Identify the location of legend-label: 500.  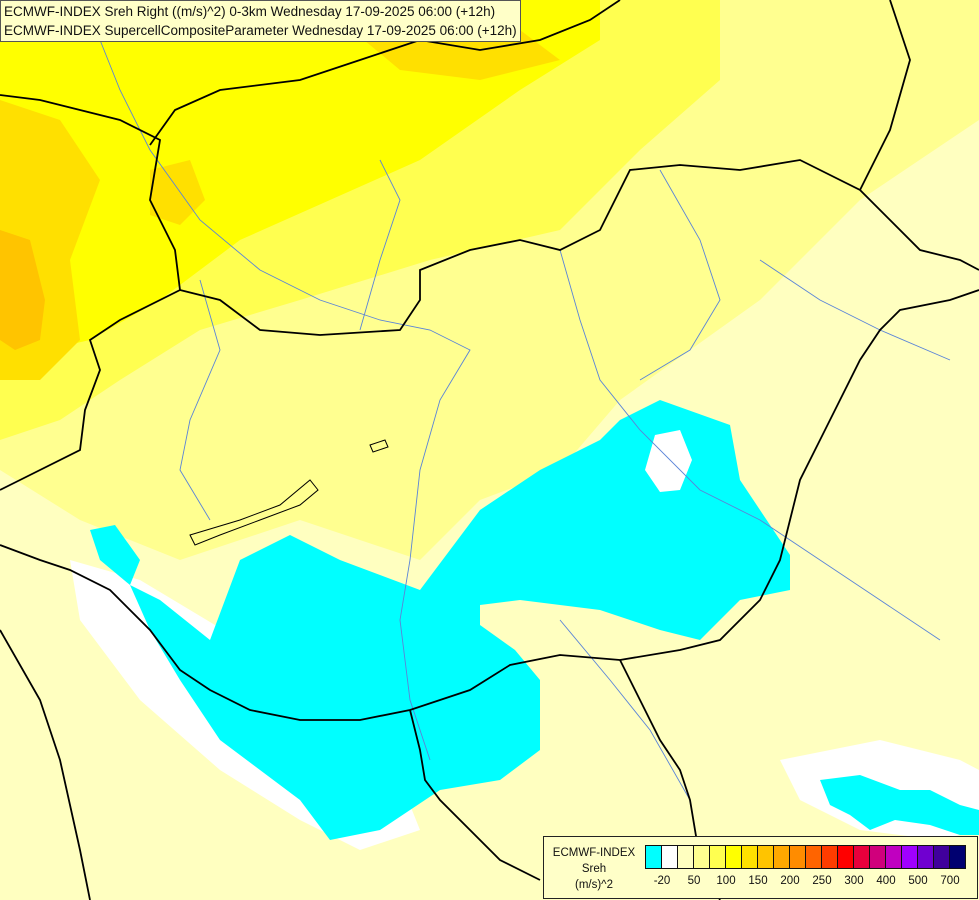
(918, 881).